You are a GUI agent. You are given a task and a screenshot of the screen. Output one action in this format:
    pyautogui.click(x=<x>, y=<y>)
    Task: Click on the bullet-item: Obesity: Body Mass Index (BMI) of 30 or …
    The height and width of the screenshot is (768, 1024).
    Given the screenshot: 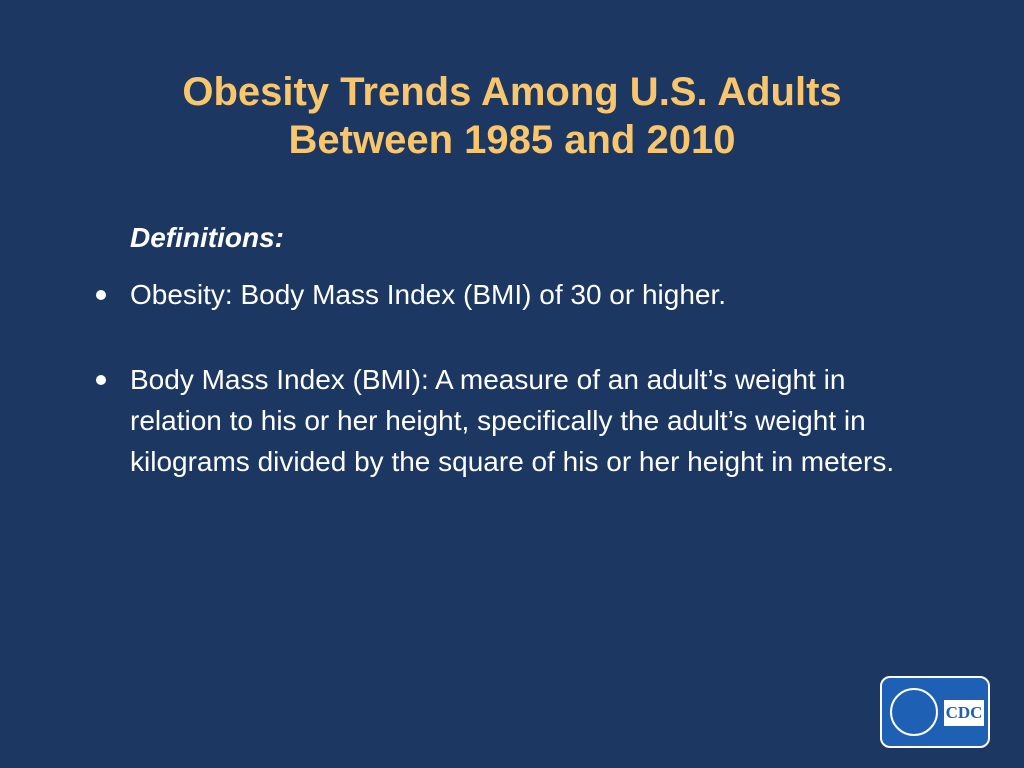 What is the action you would take?
    pyautogui.click(x=508, y=294)
    